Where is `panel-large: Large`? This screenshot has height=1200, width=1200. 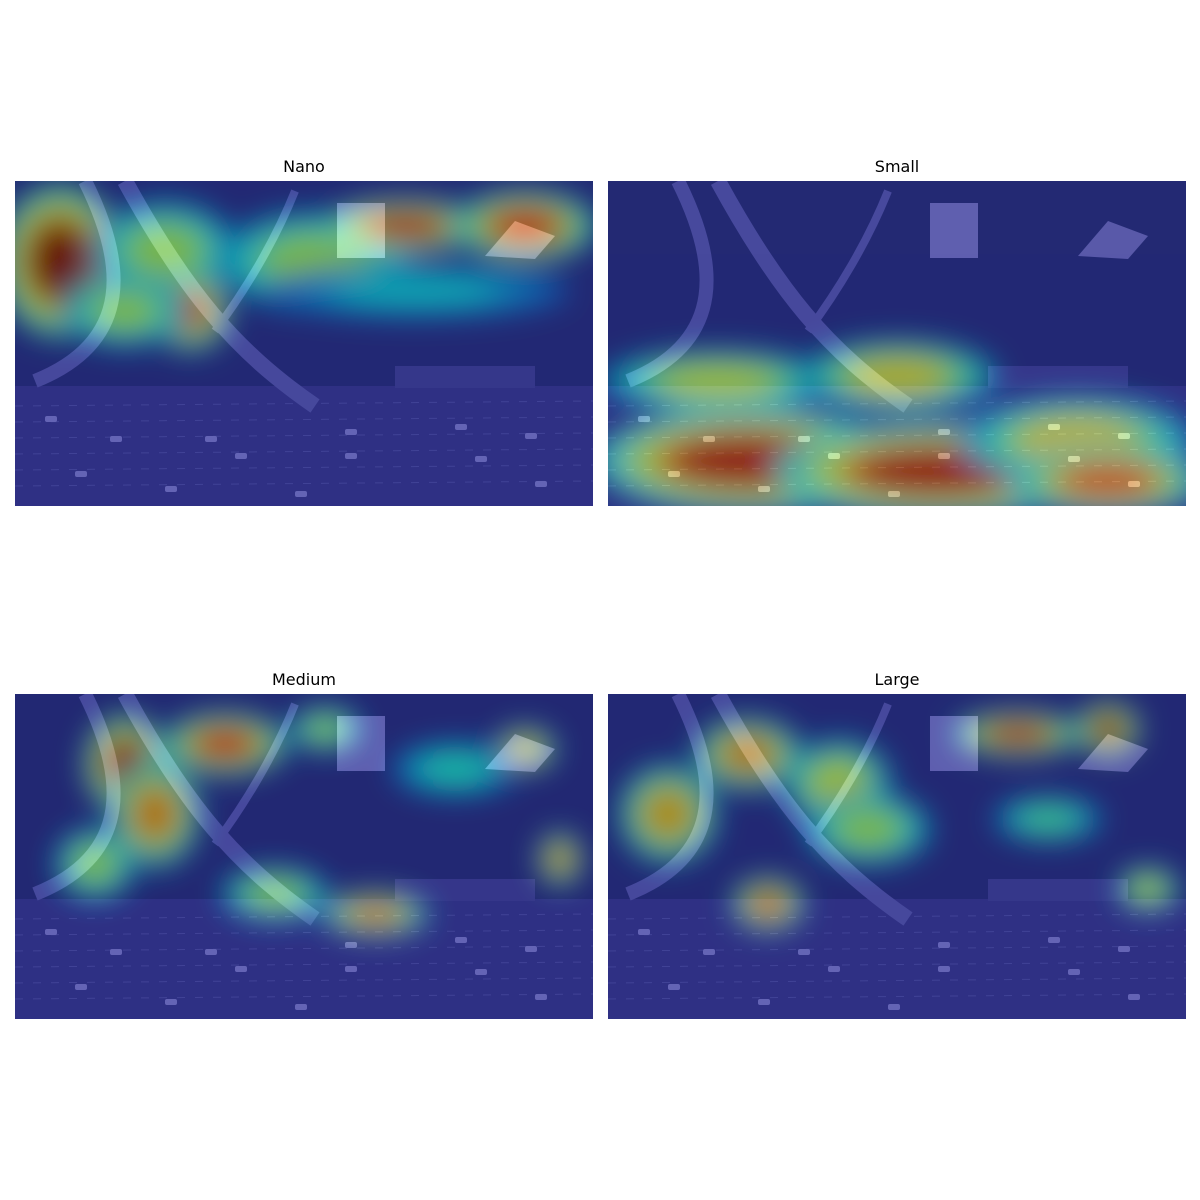 panel-large: Large is located at coordinates (897, 844).